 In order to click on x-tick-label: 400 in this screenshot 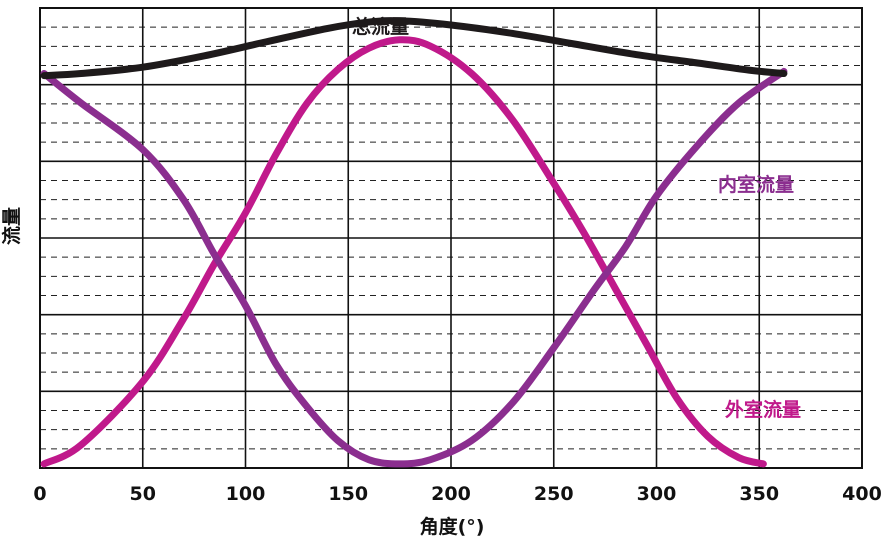, I will do `click(862, 494)`.